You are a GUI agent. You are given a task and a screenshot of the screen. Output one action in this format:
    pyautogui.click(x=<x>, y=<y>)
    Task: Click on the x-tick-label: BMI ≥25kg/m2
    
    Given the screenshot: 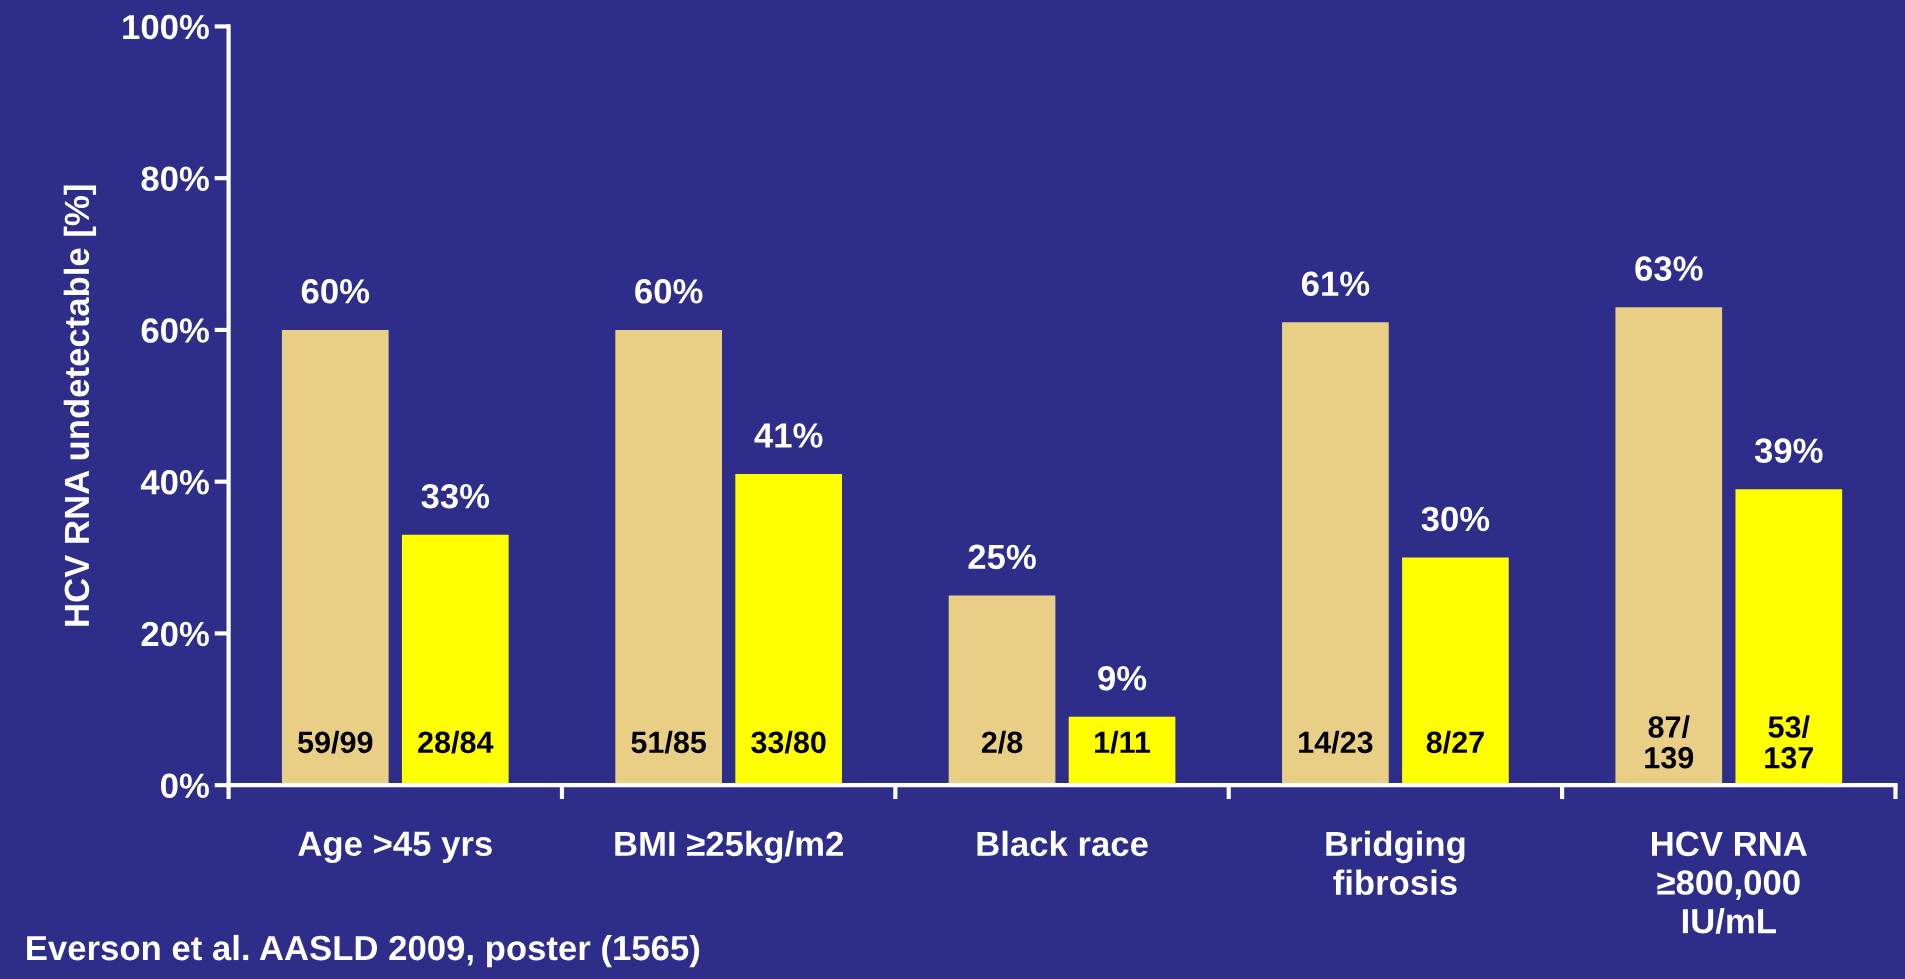 What is the action you would take?
    pyautogui.click(x=729, y=847)
    